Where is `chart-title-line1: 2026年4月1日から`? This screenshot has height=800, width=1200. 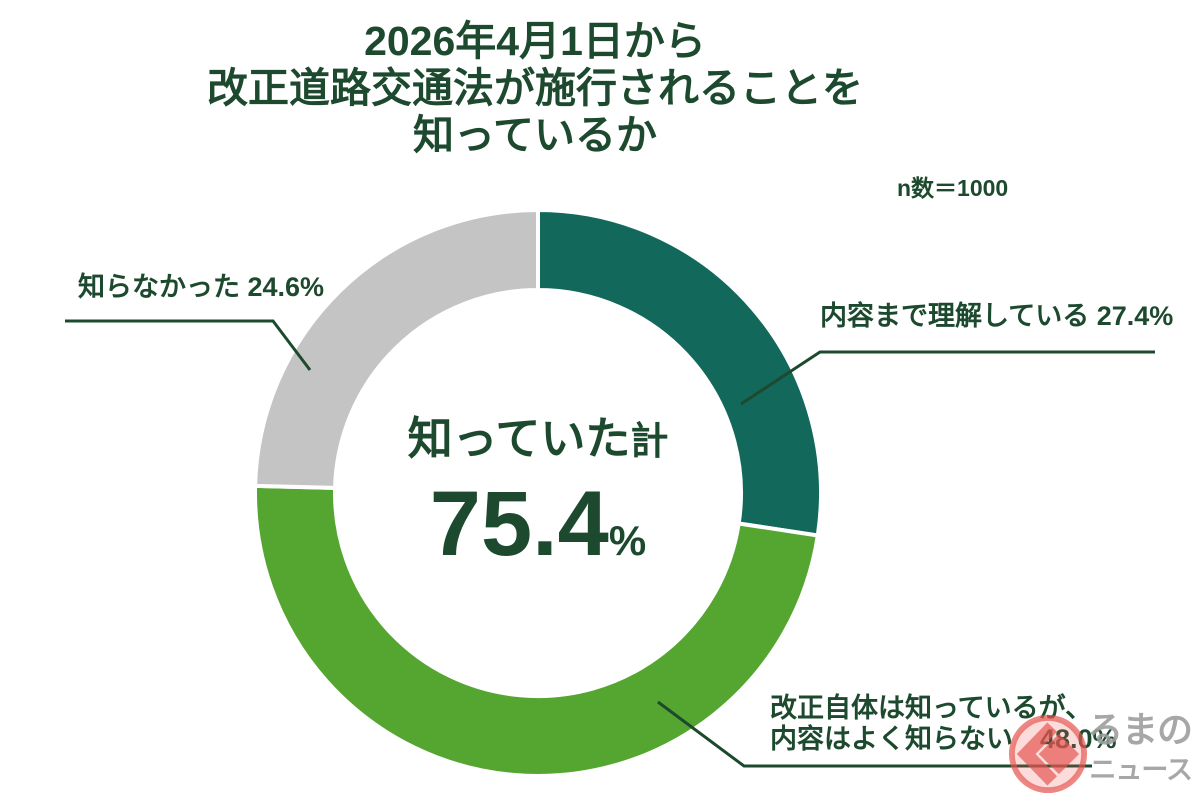
chart-title-line1: 2026年4月1日から is located at coordinates (535, 41).